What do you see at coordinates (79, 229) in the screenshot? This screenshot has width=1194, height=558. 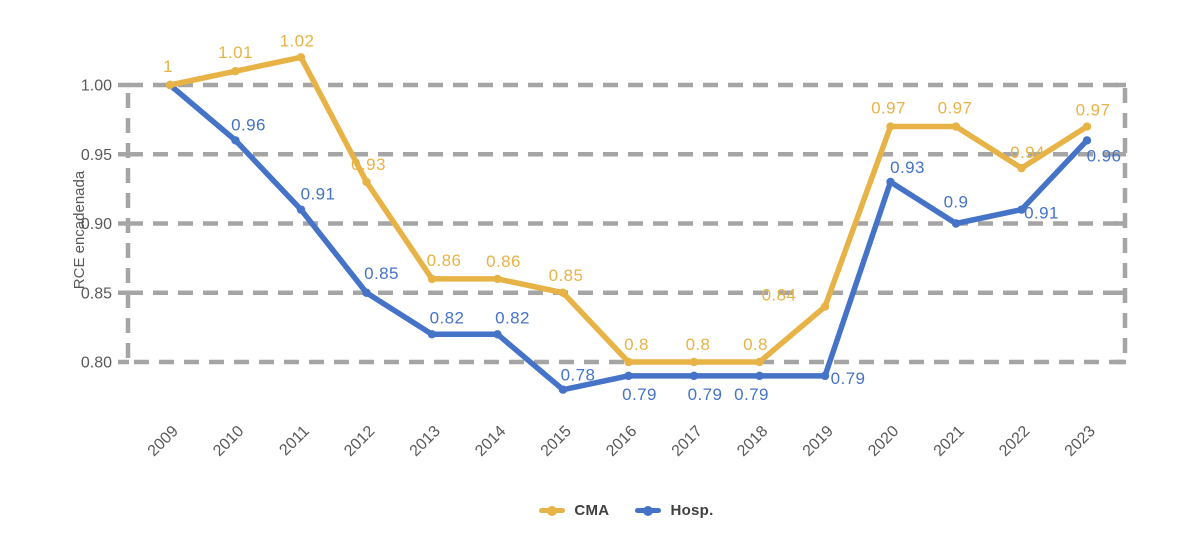 I see `y-axis-title: RCE encadenada` at bounding box center [79, 229].